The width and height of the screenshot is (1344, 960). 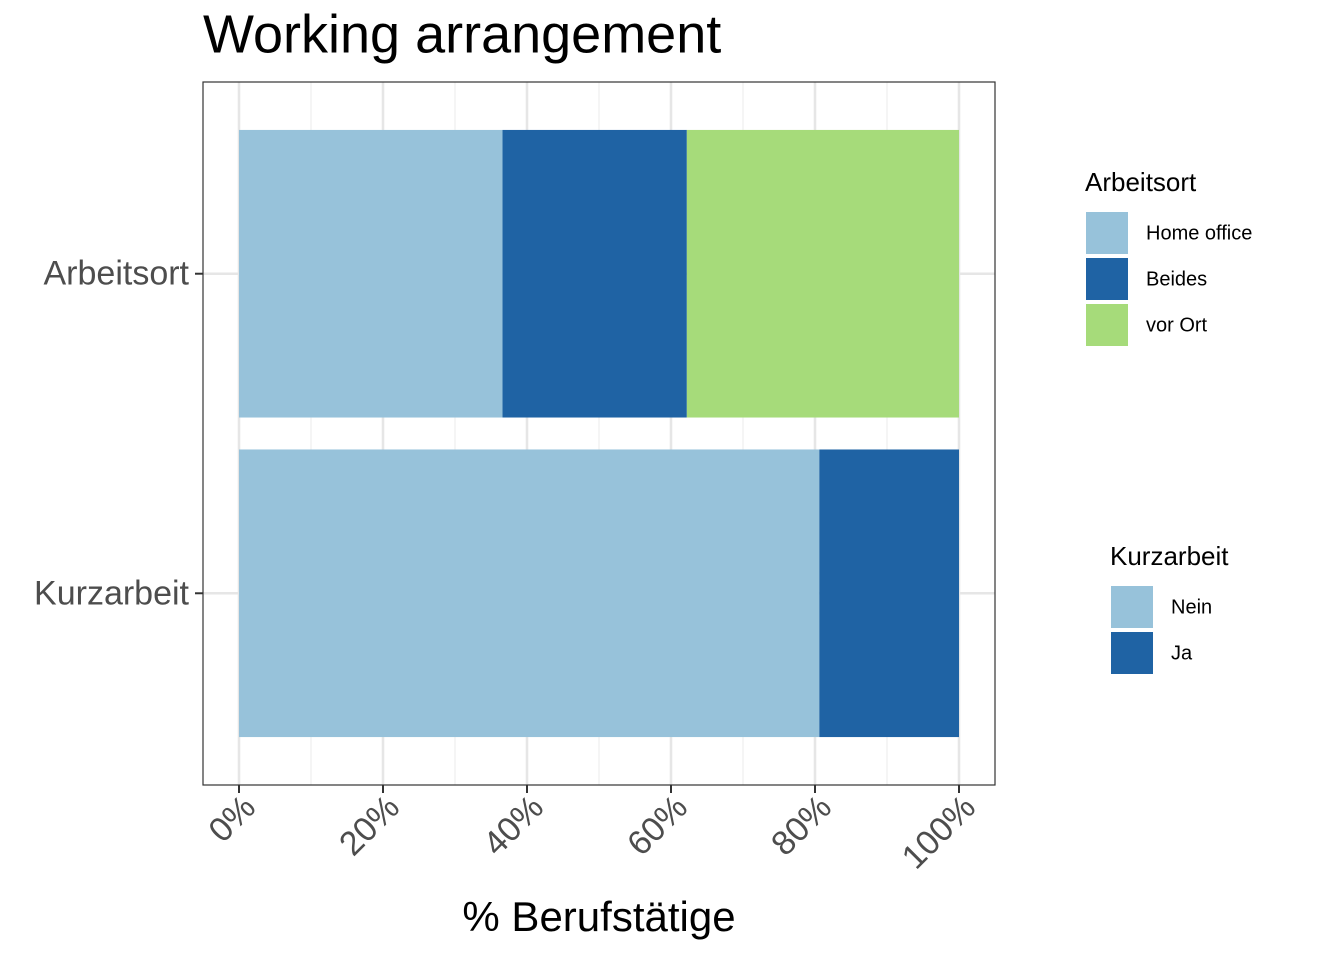 I want to click on x-tick-label: 80%, so click(x=801, y=825).